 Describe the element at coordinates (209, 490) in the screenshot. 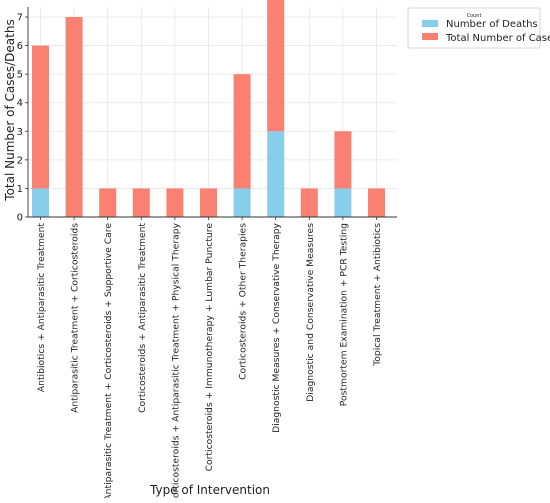

I see `x-axis-label: Type of Intervention` at that location.